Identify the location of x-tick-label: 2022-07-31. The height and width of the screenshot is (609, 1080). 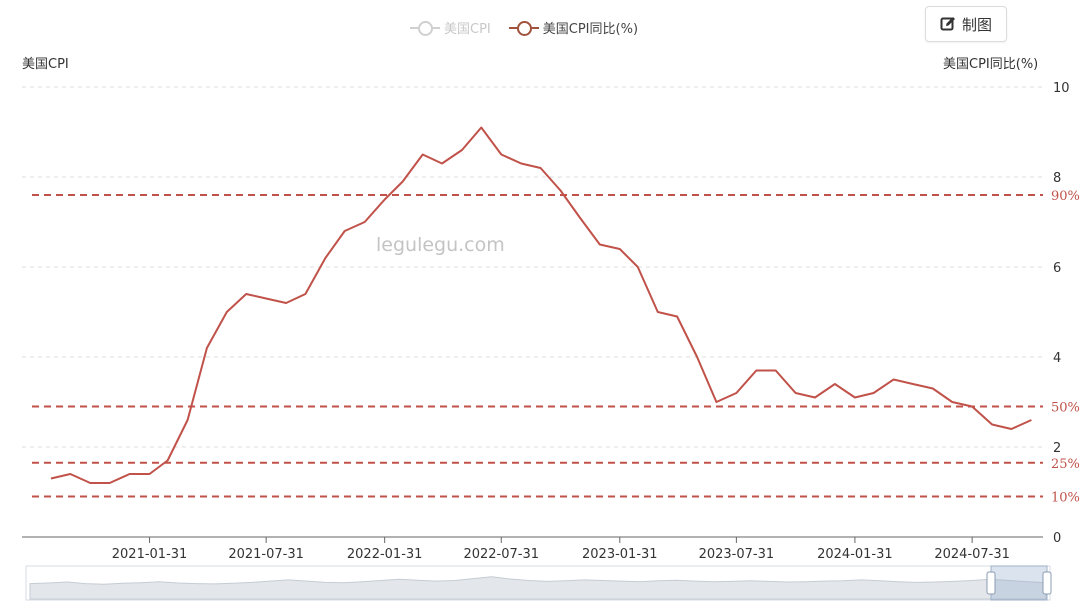
(501, 554).